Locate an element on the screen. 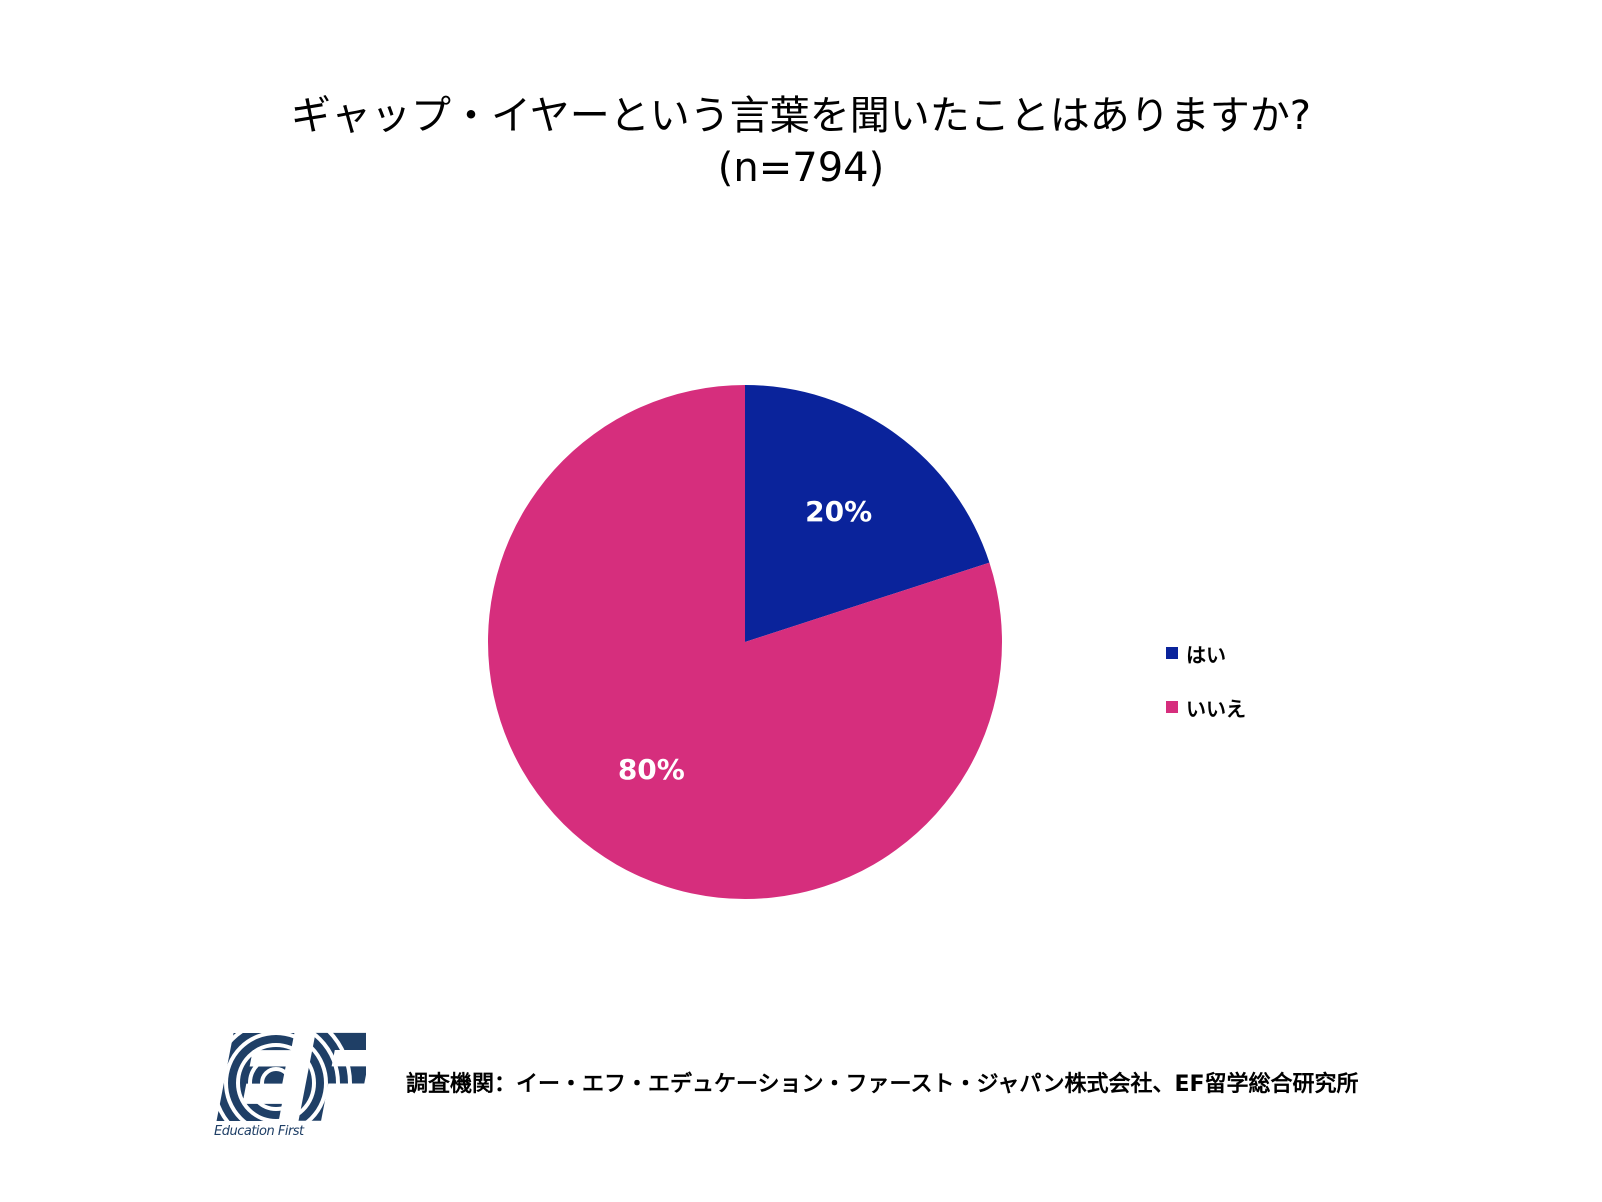  legend-item-yes: はい is located at coordinates (1206, 653).